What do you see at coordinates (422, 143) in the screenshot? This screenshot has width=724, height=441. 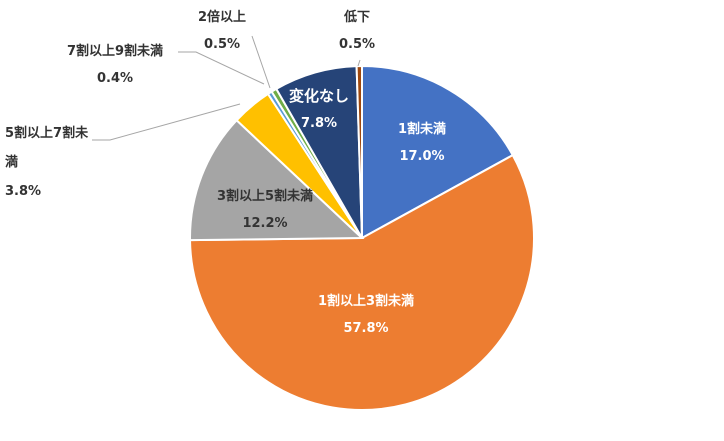 I see `data-label: 1割未満 17.0%` at bounding box center [422, 143].